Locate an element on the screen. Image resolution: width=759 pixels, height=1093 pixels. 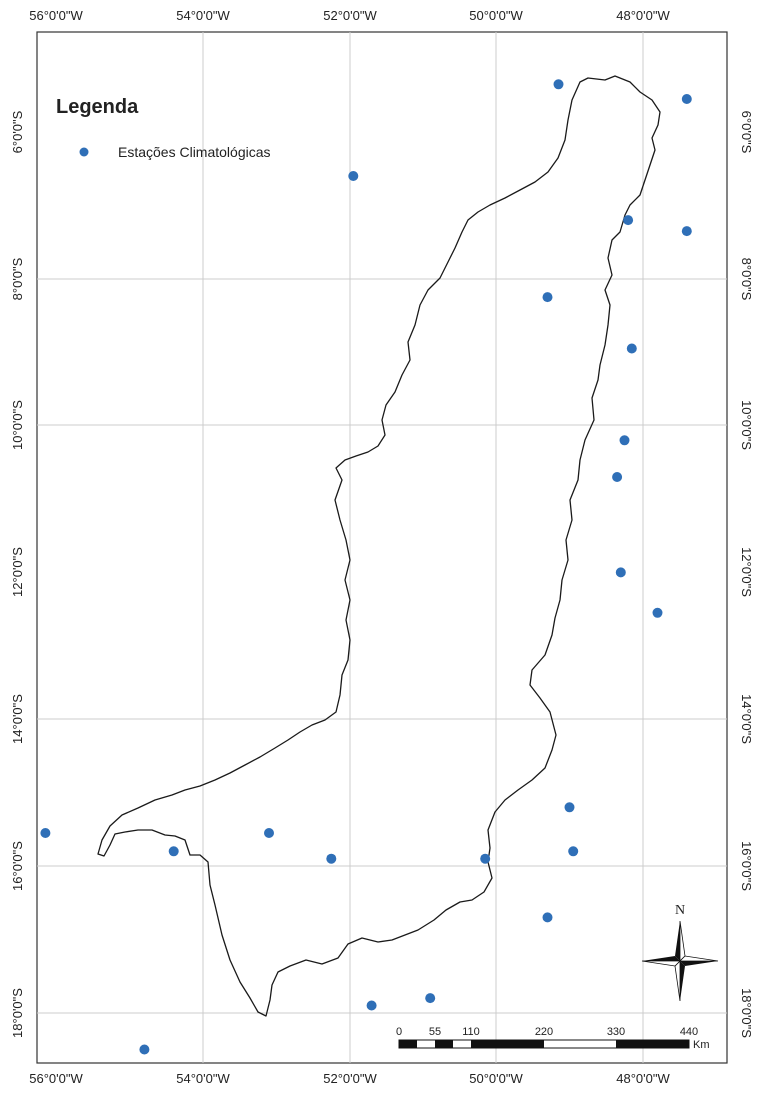
scale-label-220: 220 is located at coordinates (544, 1032).